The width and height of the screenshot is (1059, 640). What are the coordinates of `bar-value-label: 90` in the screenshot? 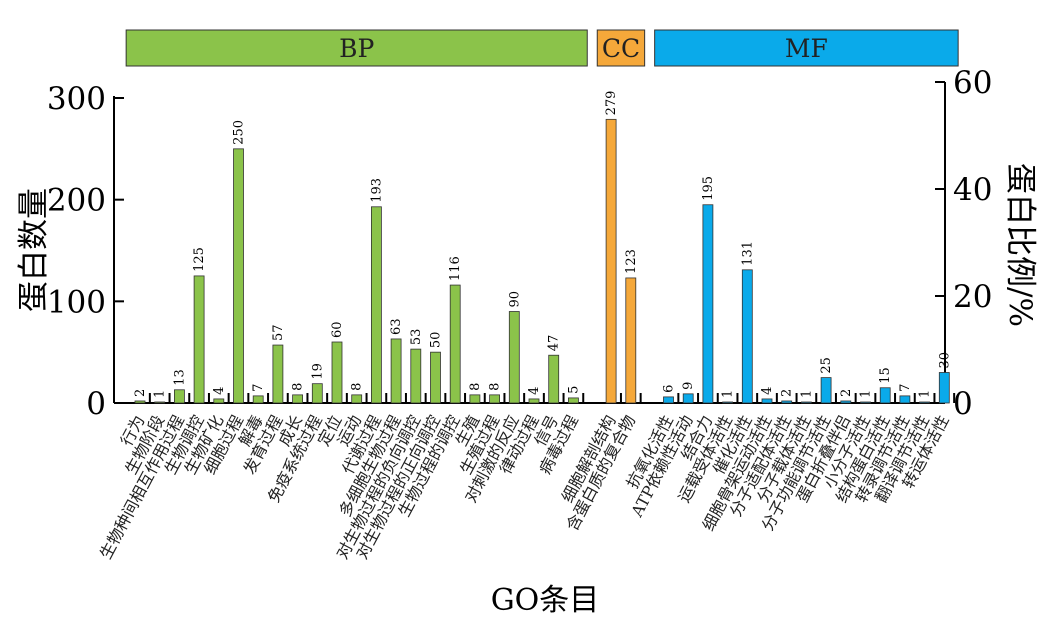 It's located at (514, 299).